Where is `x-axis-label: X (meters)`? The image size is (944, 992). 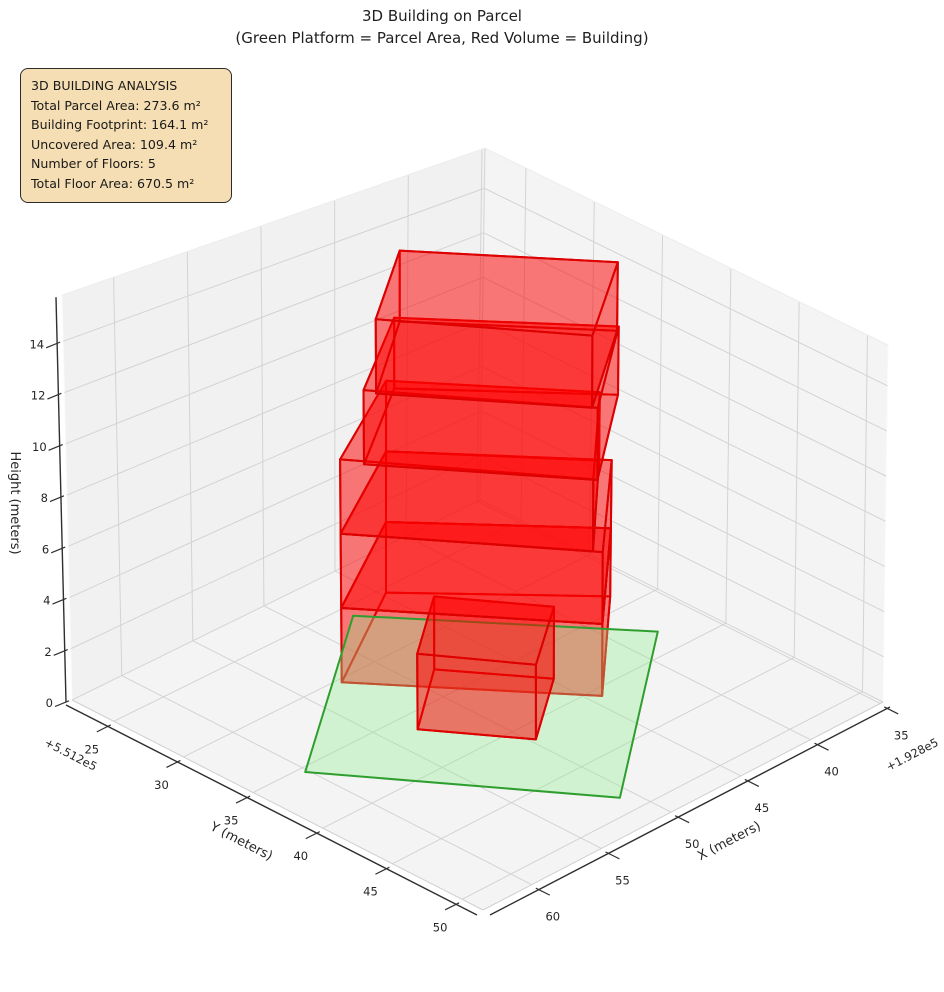
x-axis-label: X (meters) is located at coordinates (729, 841).